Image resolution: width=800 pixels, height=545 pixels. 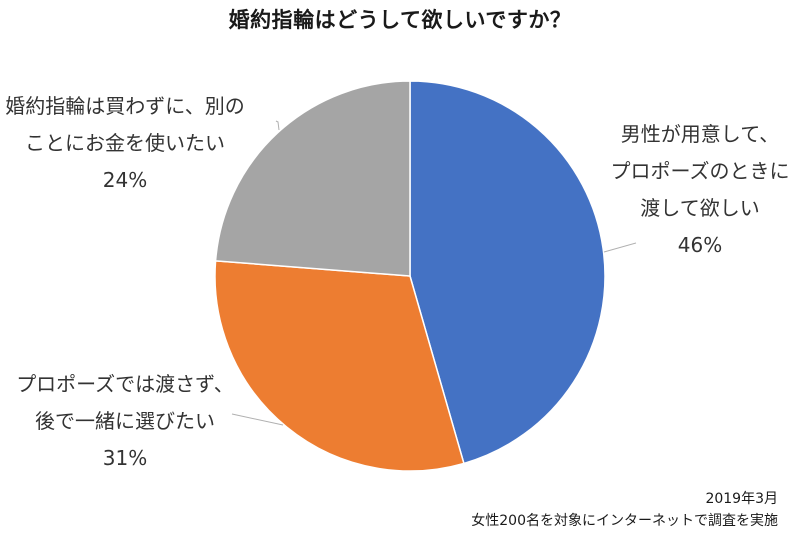 I want to click on label-percent: 31%, so click(x=125, y=458).